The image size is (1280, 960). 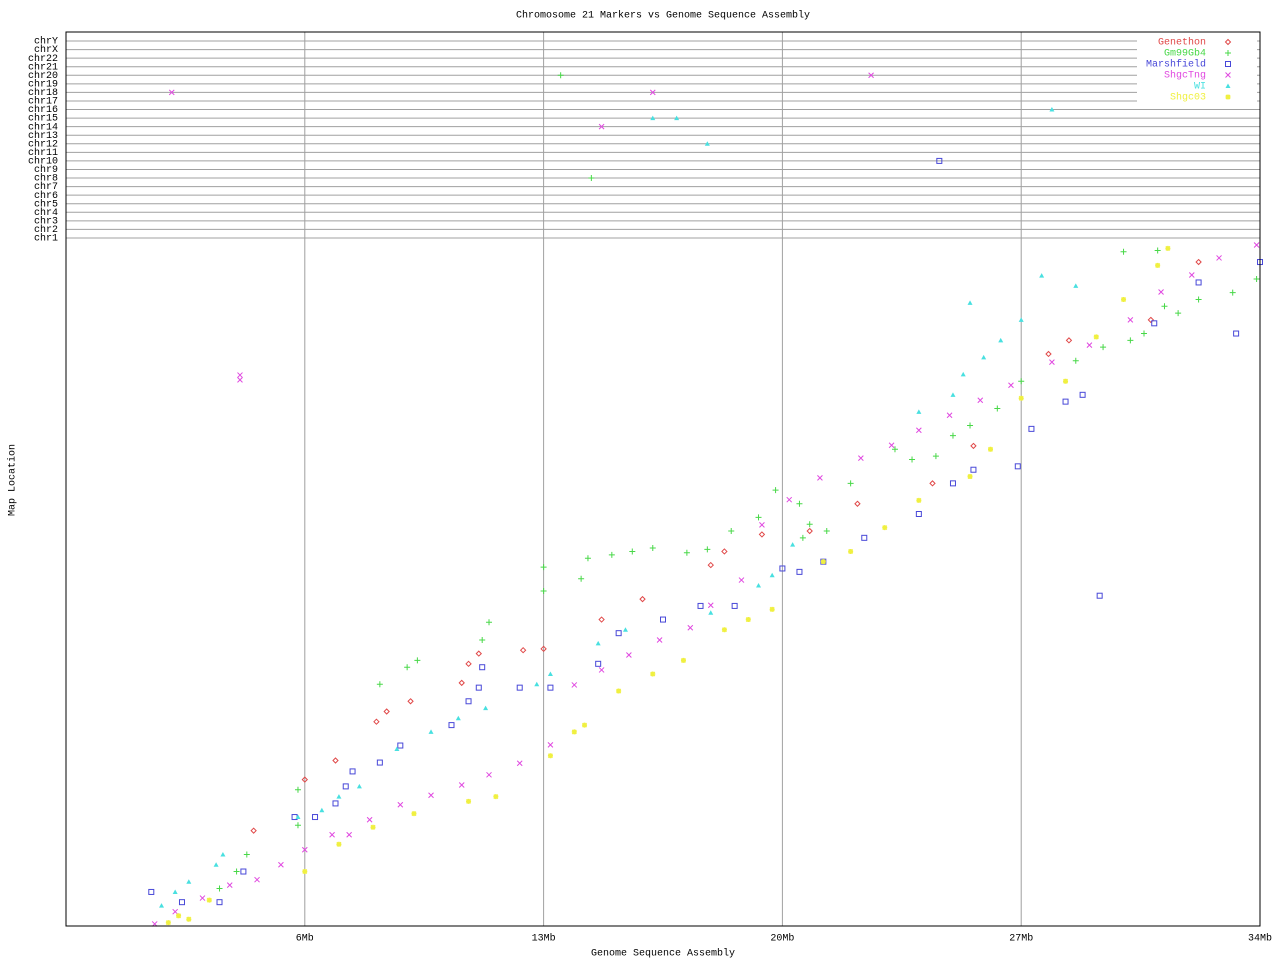 What do you see at coordinates (1260, 939) in the screenshot?
I see `x-tick-label: 34Mb` at bounding box center [1260, 939].